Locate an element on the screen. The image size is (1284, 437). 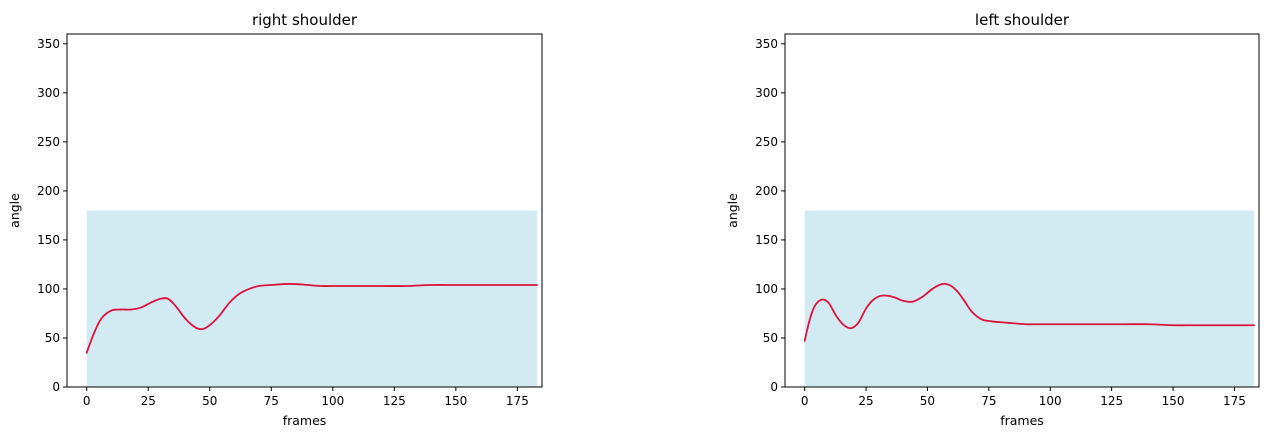
chart-title: right shoulder is located at coordinates (305, 20).